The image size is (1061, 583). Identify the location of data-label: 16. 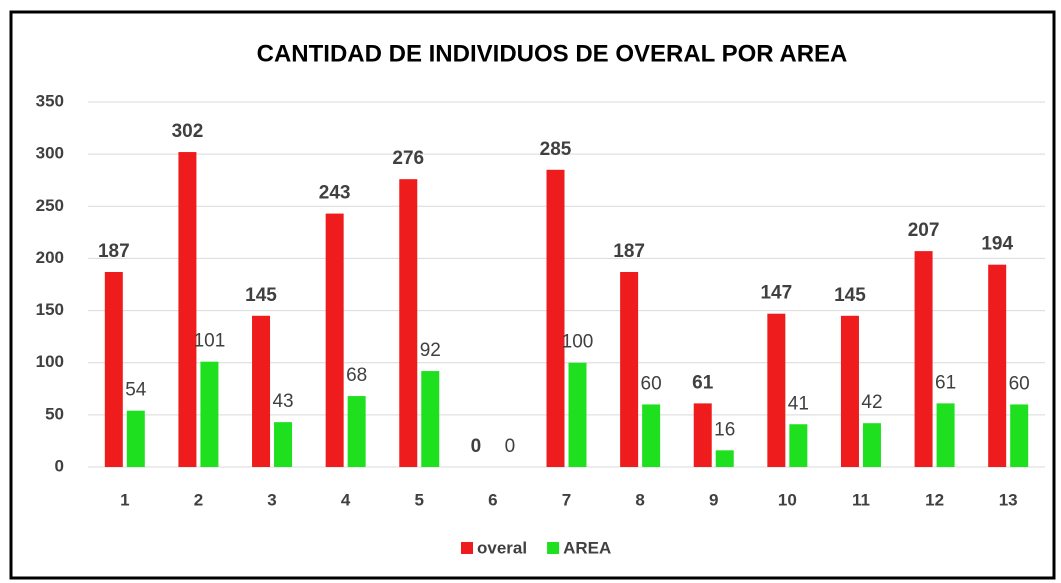
(724, 429).